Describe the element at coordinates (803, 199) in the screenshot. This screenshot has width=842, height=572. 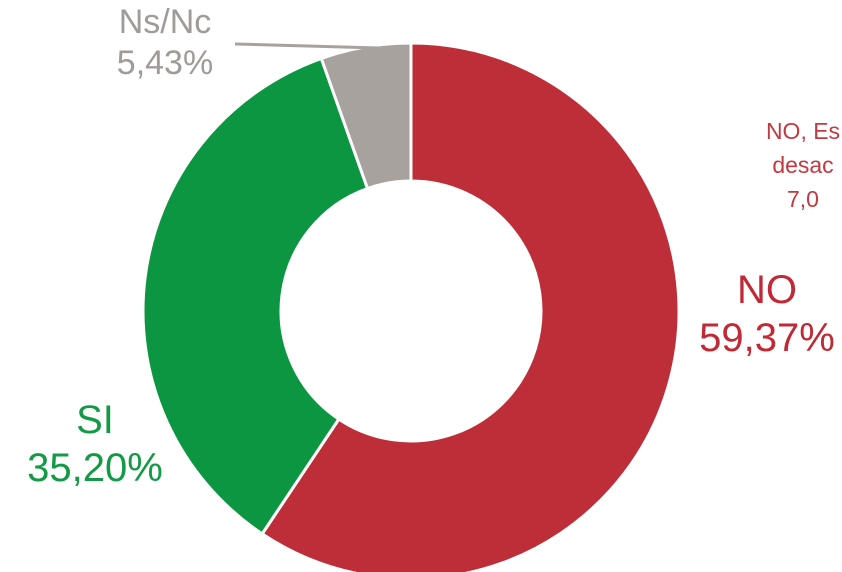
I see `annotation-no-extra-line3: 7,0` at that location.